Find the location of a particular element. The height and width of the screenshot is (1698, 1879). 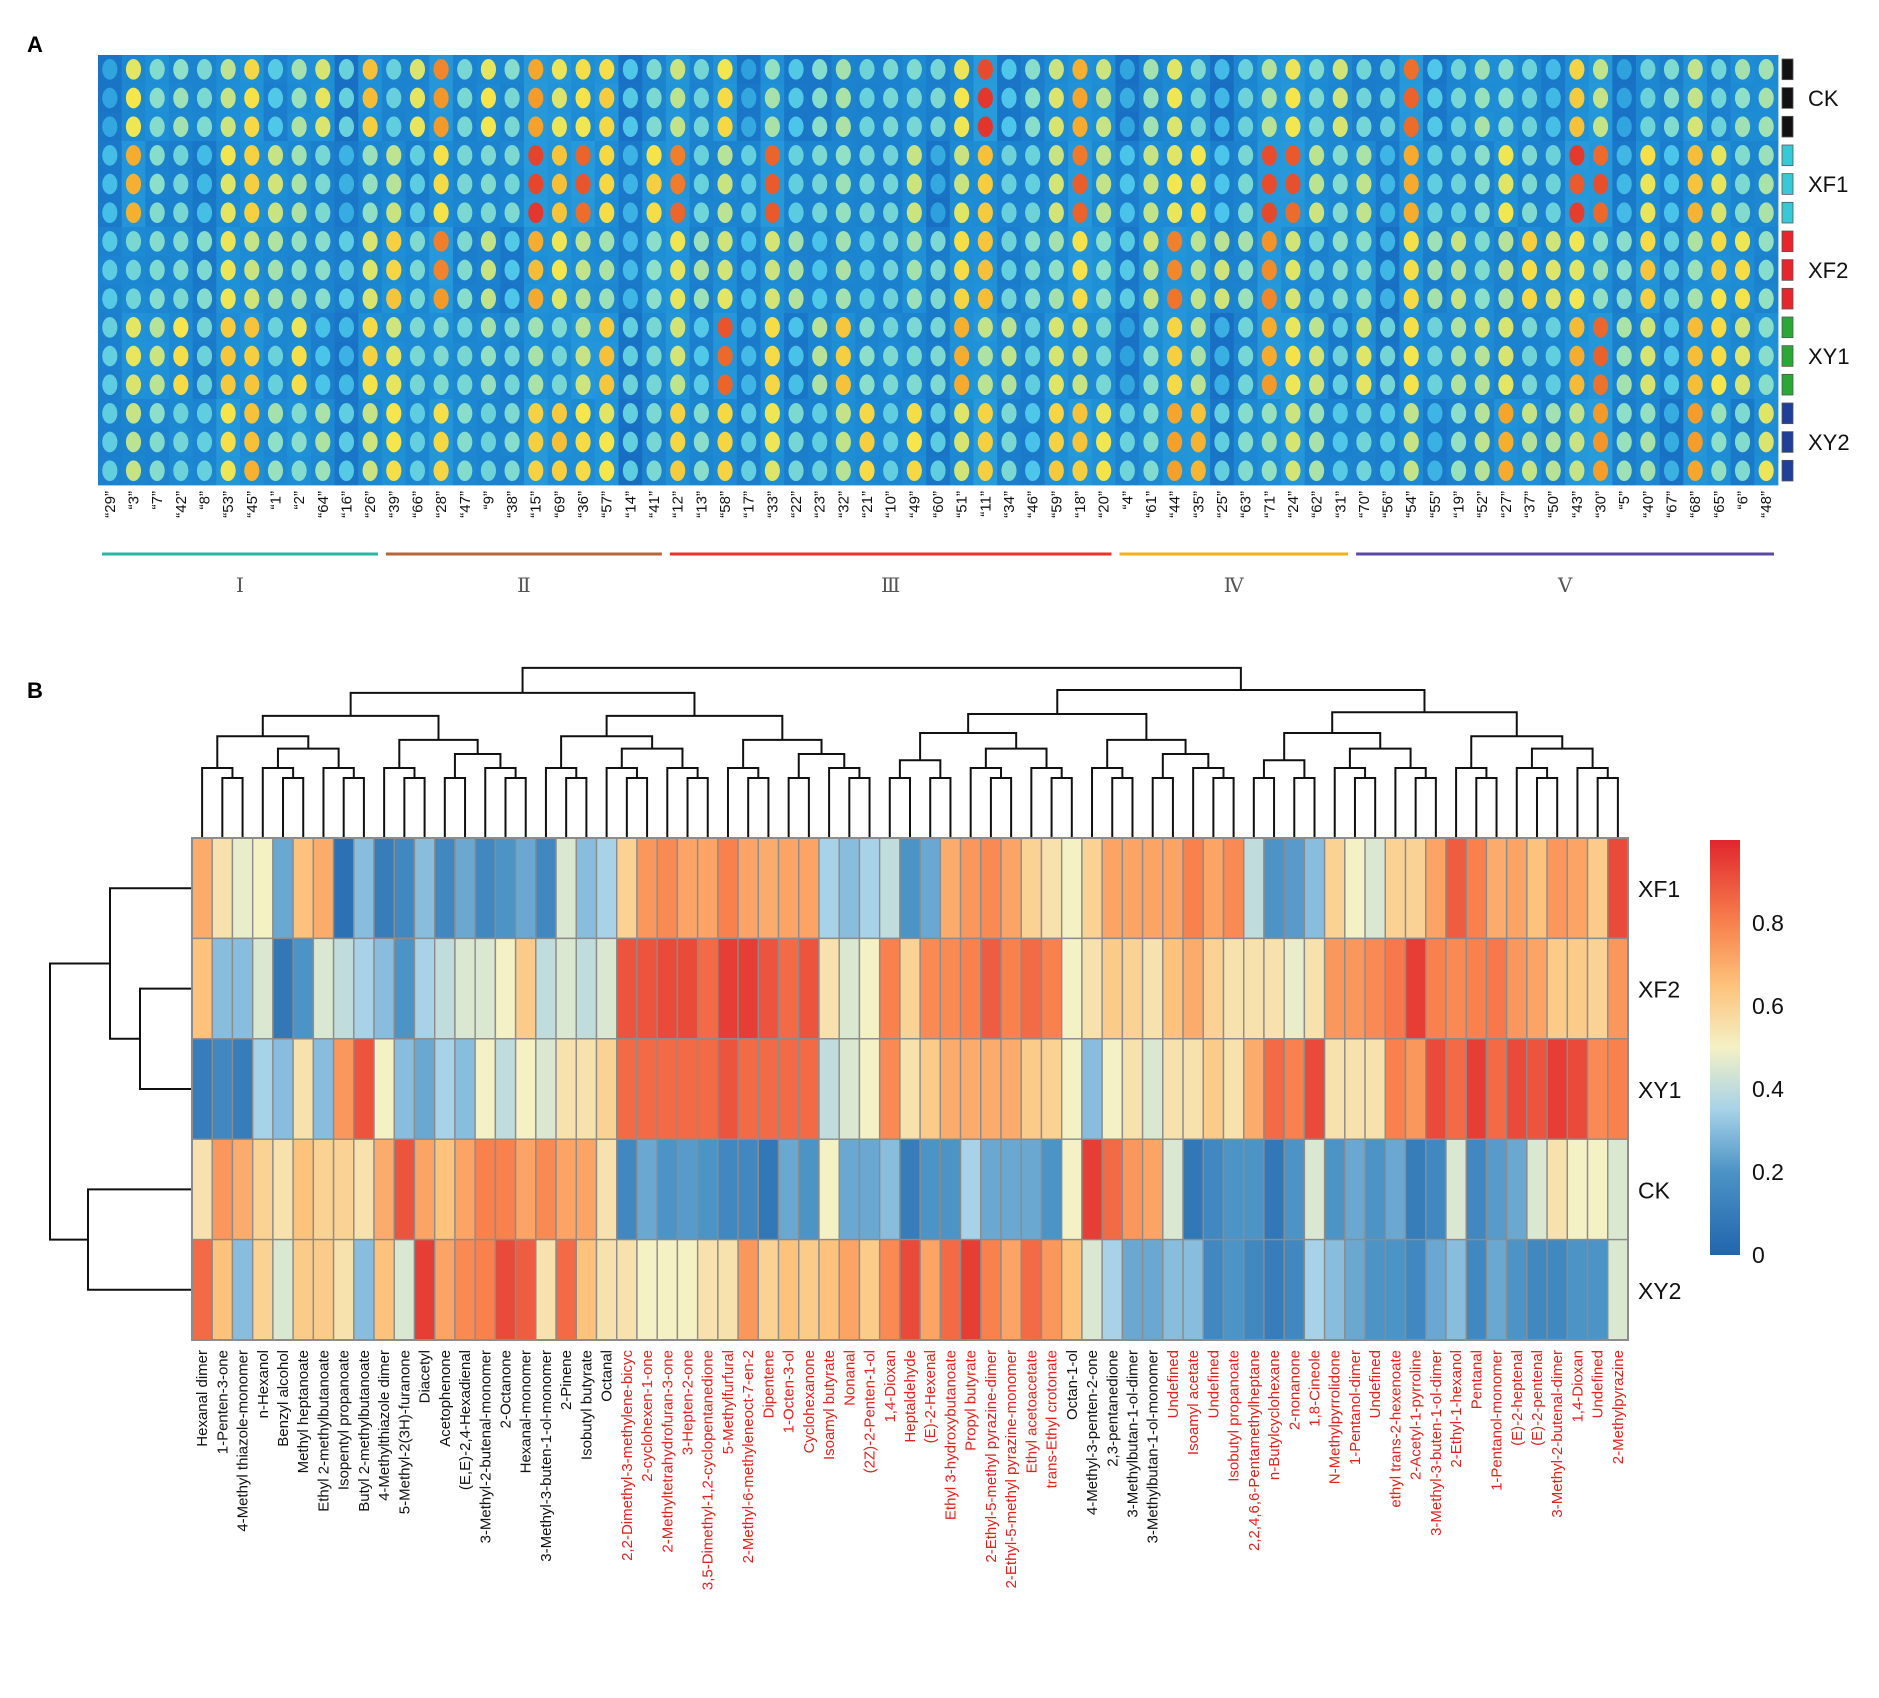

heatmap-column-label: 4-Methylthiazole dimer is located at coordinates (384, 1425).